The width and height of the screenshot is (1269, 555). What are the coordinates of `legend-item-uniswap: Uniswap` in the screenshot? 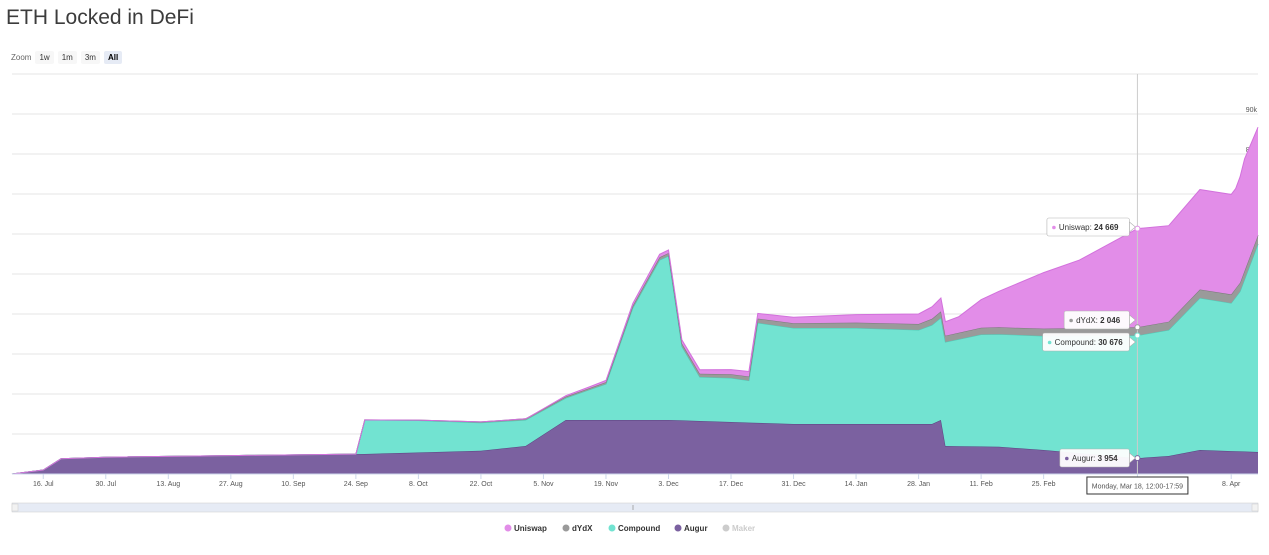 It's located at (530, 528).